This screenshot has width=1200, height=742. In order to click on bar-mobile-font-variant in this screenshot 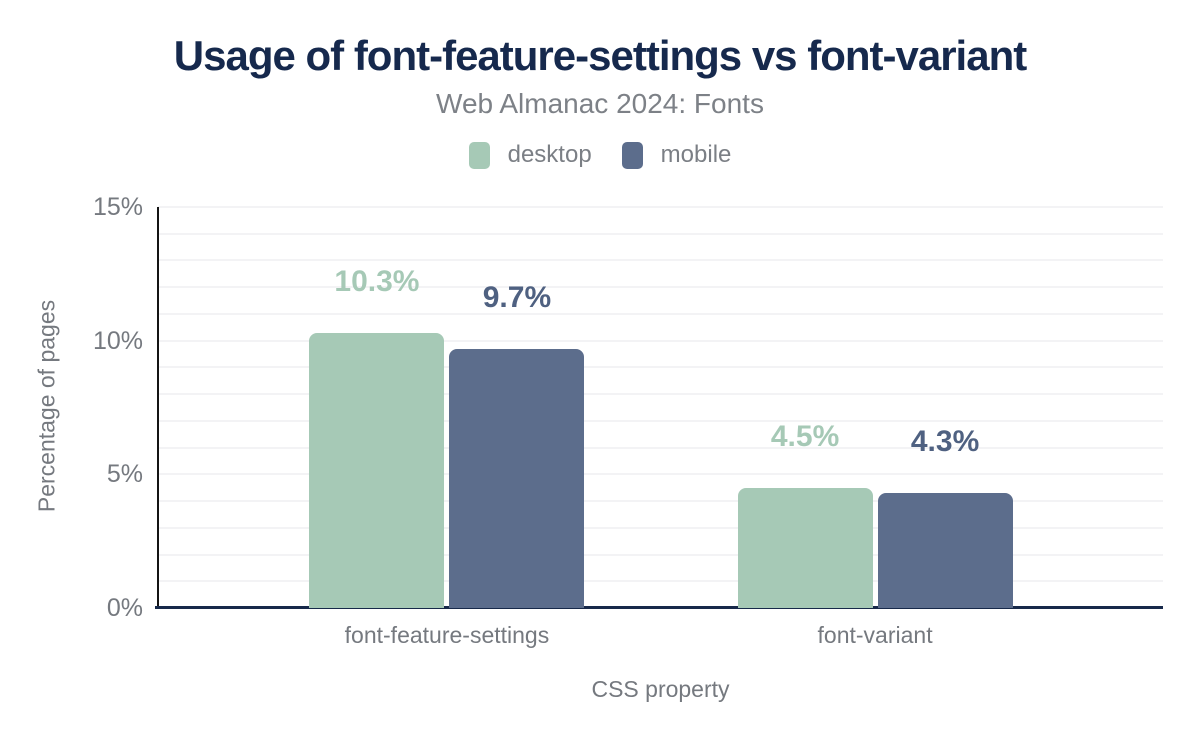, I will do `click(945, 550)`.